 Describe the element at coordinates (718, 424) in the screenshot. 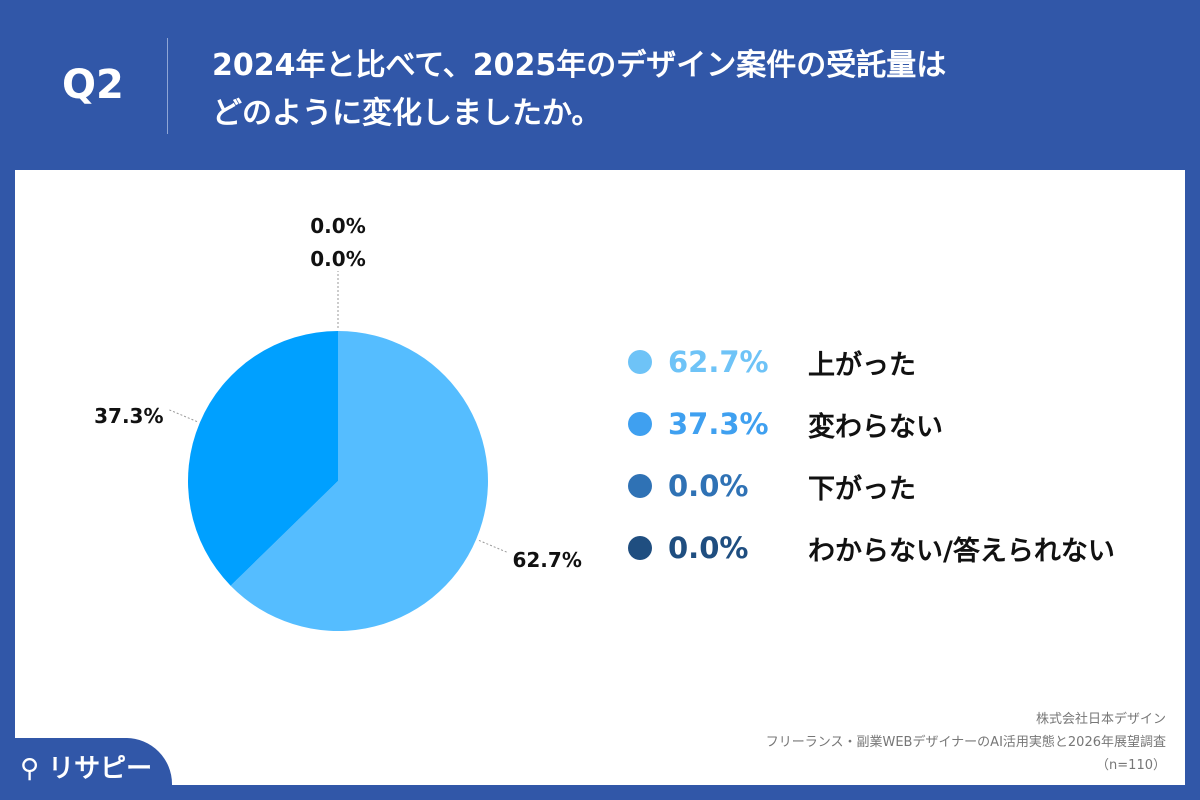

I see `legend-value: 37.3%` at that location.